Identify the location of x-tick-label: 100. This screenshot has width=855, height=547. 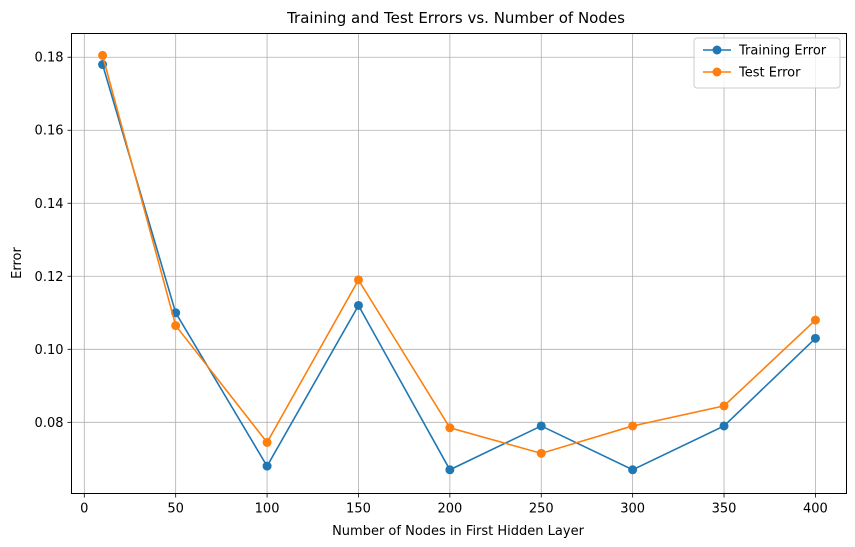
(267, 509).